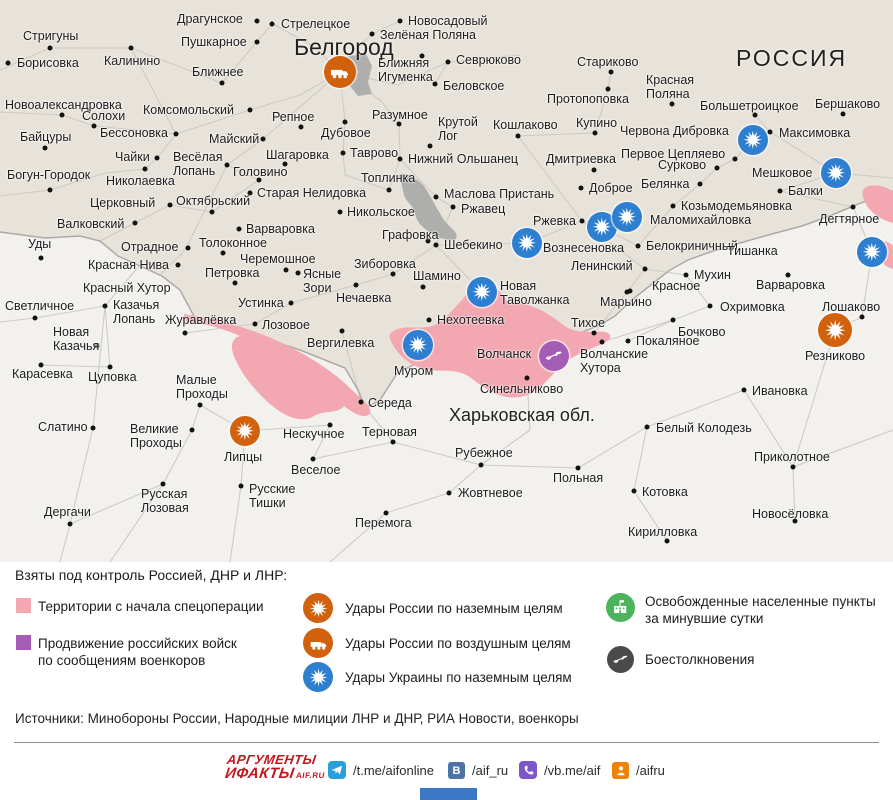 Image resolution: width=893 pixels, height=800 pixels. I want to click on town-label: Устинка, so click(261, 303).